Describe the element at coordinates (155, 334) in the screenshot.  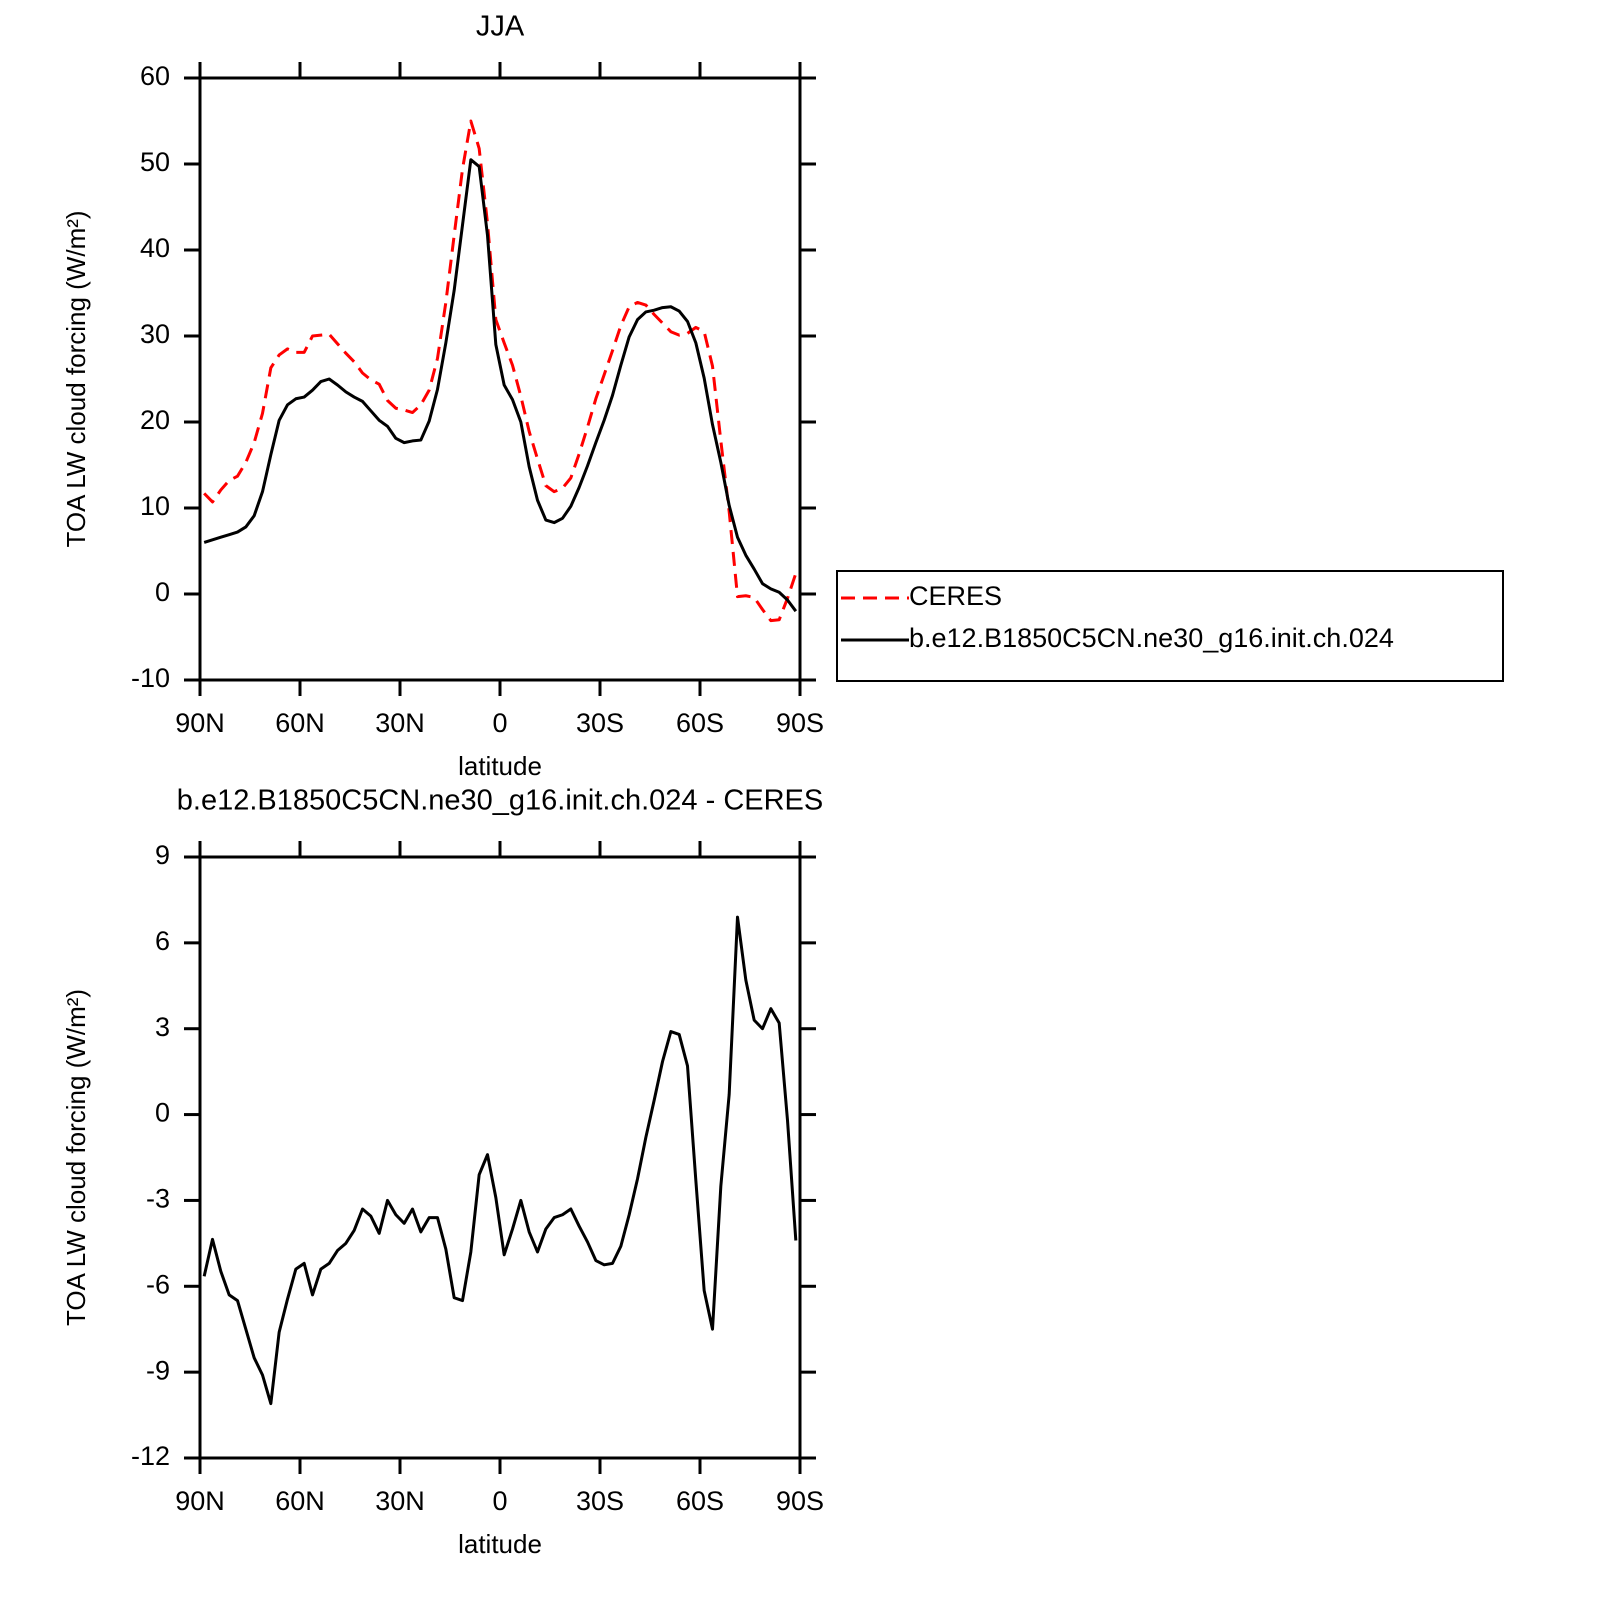
I see `y-tick-label: 30` at that location.